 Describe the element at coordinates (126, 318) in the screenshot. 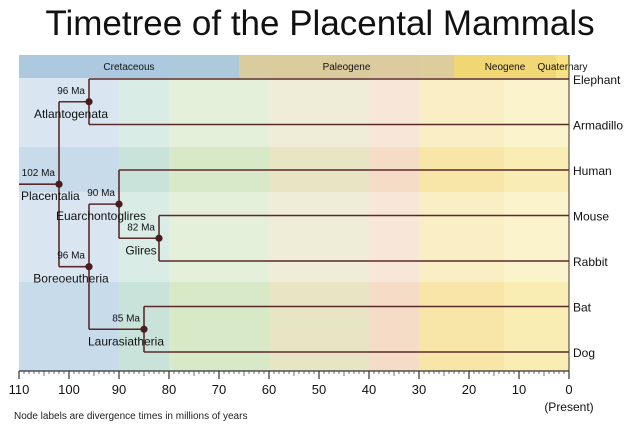

I see `node-age-label: 85 Ma` at that location.